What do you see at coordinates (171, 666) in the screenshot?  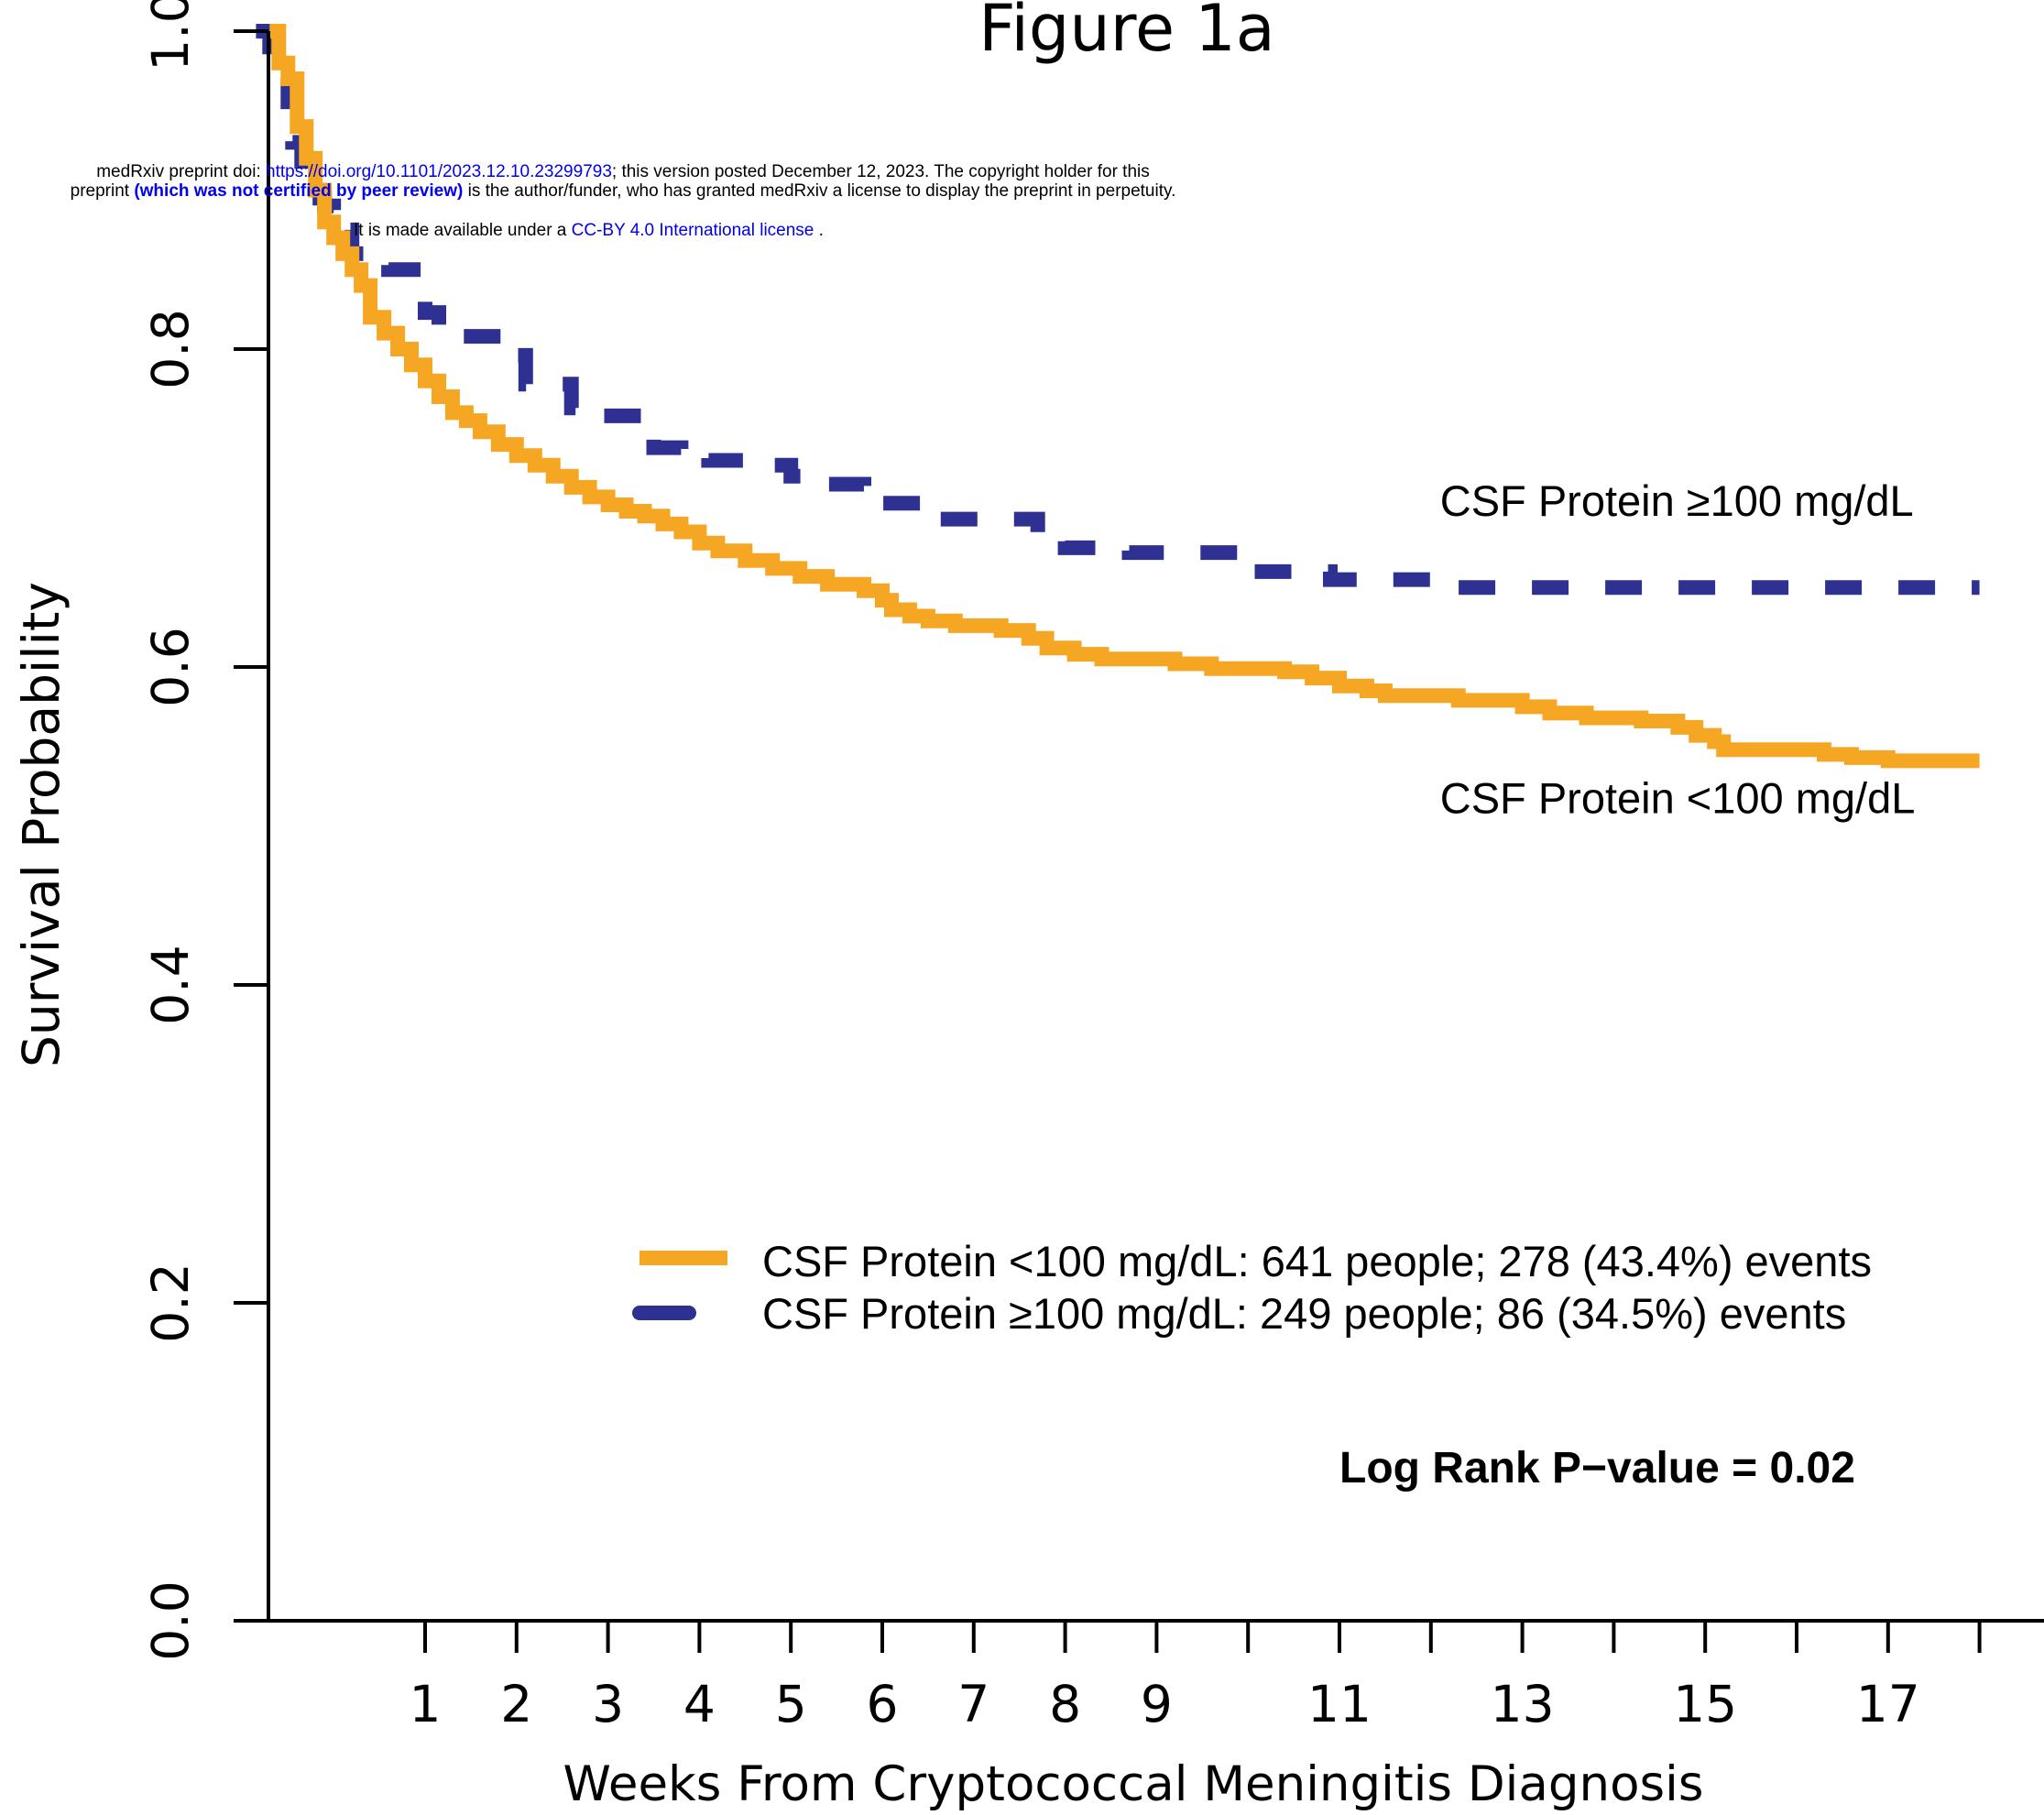 I see `y-tick-label: 0.6` at bounding box center [171, 666].